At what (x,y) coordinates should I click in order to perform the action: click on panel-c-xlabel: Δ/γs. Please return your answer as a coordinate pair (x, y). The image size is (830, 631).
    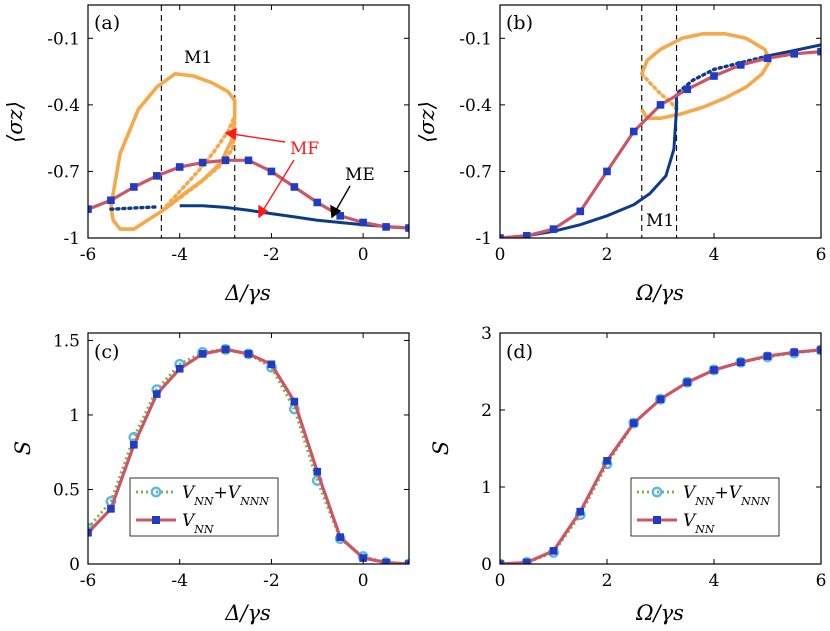
    Looking at the image, I should click on (247, 613).